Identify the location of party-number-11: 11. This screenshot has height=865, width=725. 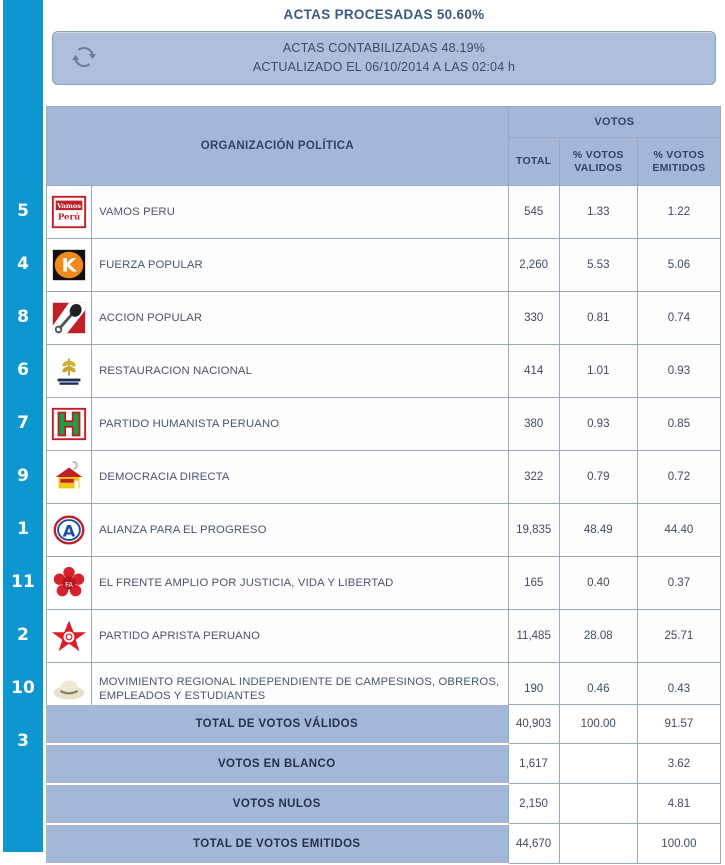
(23, 582).